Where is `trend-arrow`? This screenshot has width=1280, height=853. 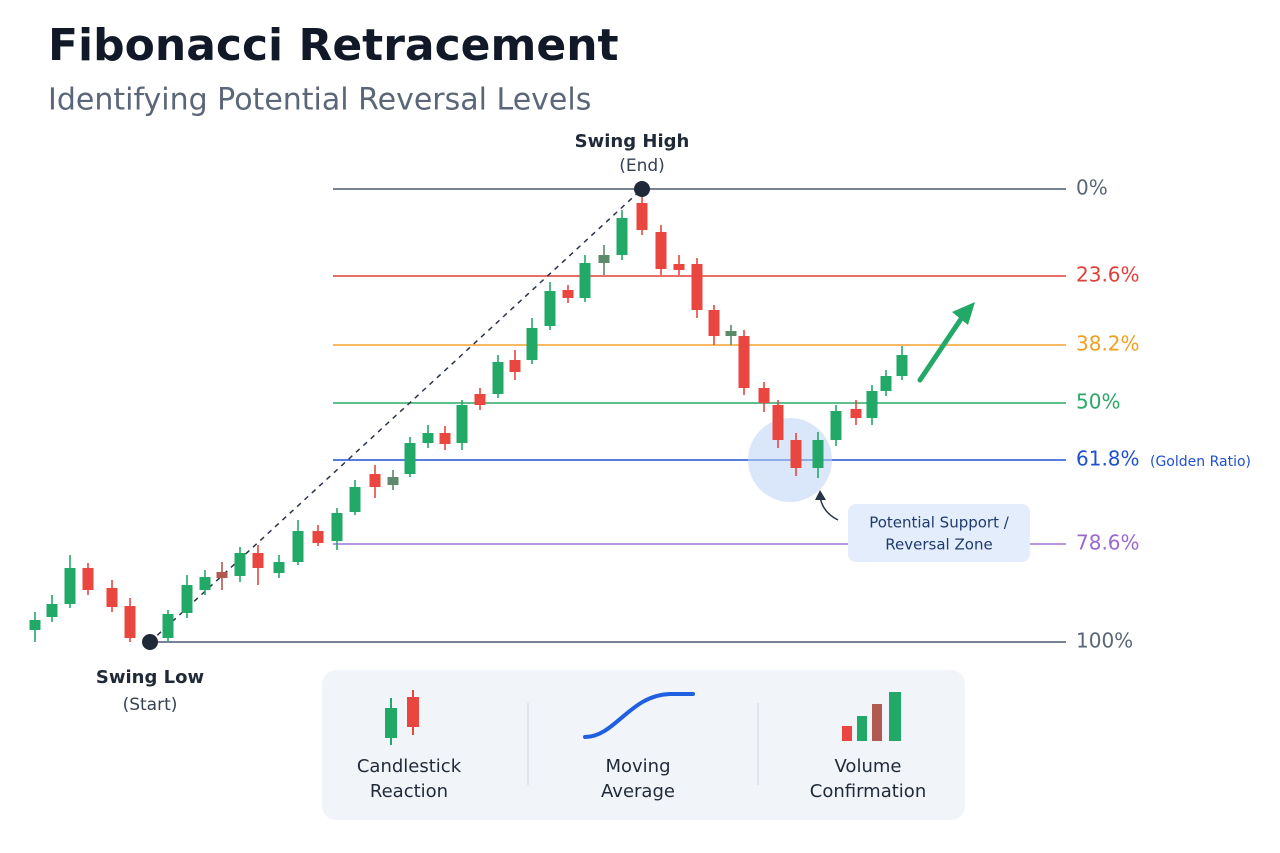
trend-arrow is located at coordinates (942, 346).